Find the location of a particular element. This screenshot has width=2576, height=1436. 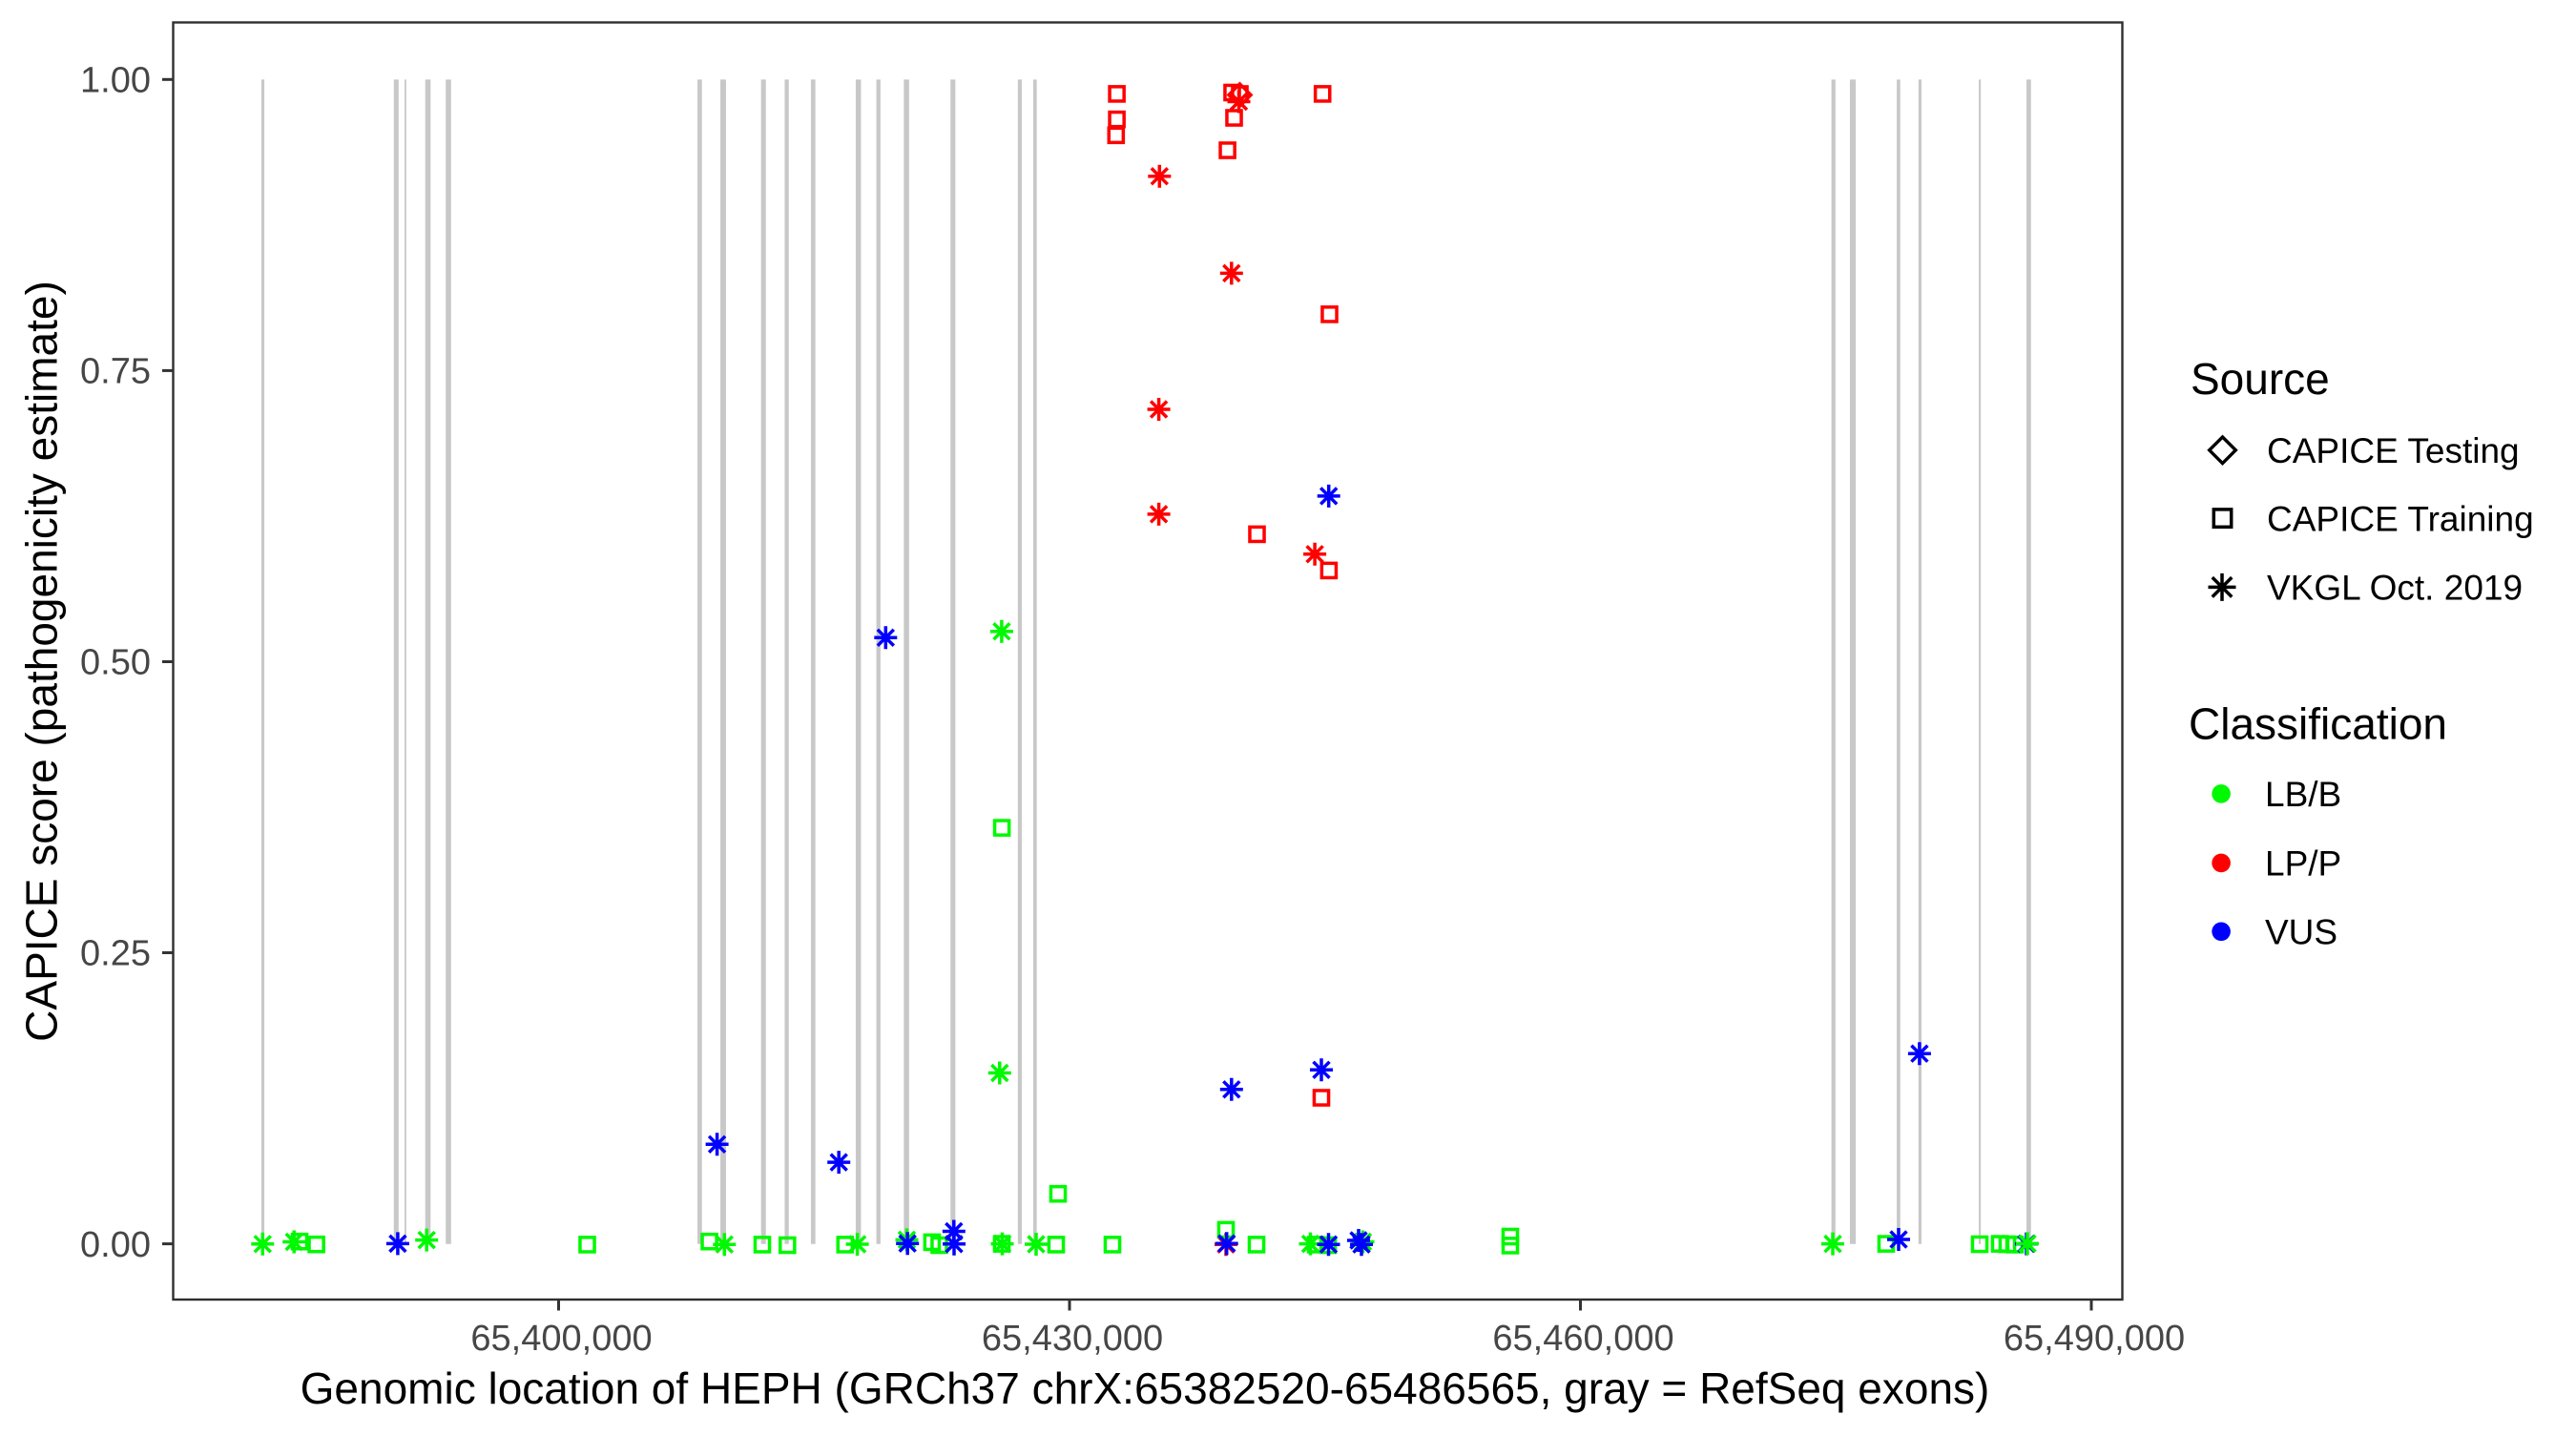

svg-text: VKGL Oct. 2019 is located at coordinates (2395, 588).